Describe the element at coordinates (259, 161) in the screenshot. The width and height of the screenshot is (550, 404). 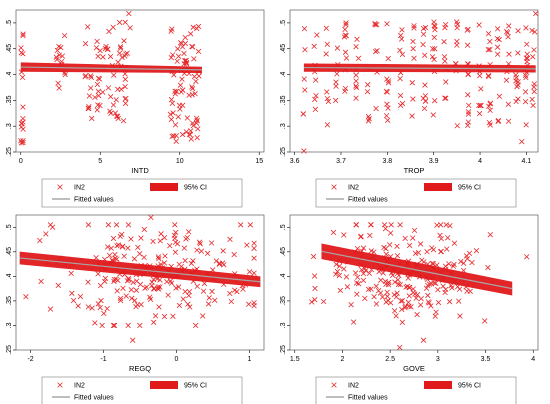
I see `x-tick-label: 15` at that location.